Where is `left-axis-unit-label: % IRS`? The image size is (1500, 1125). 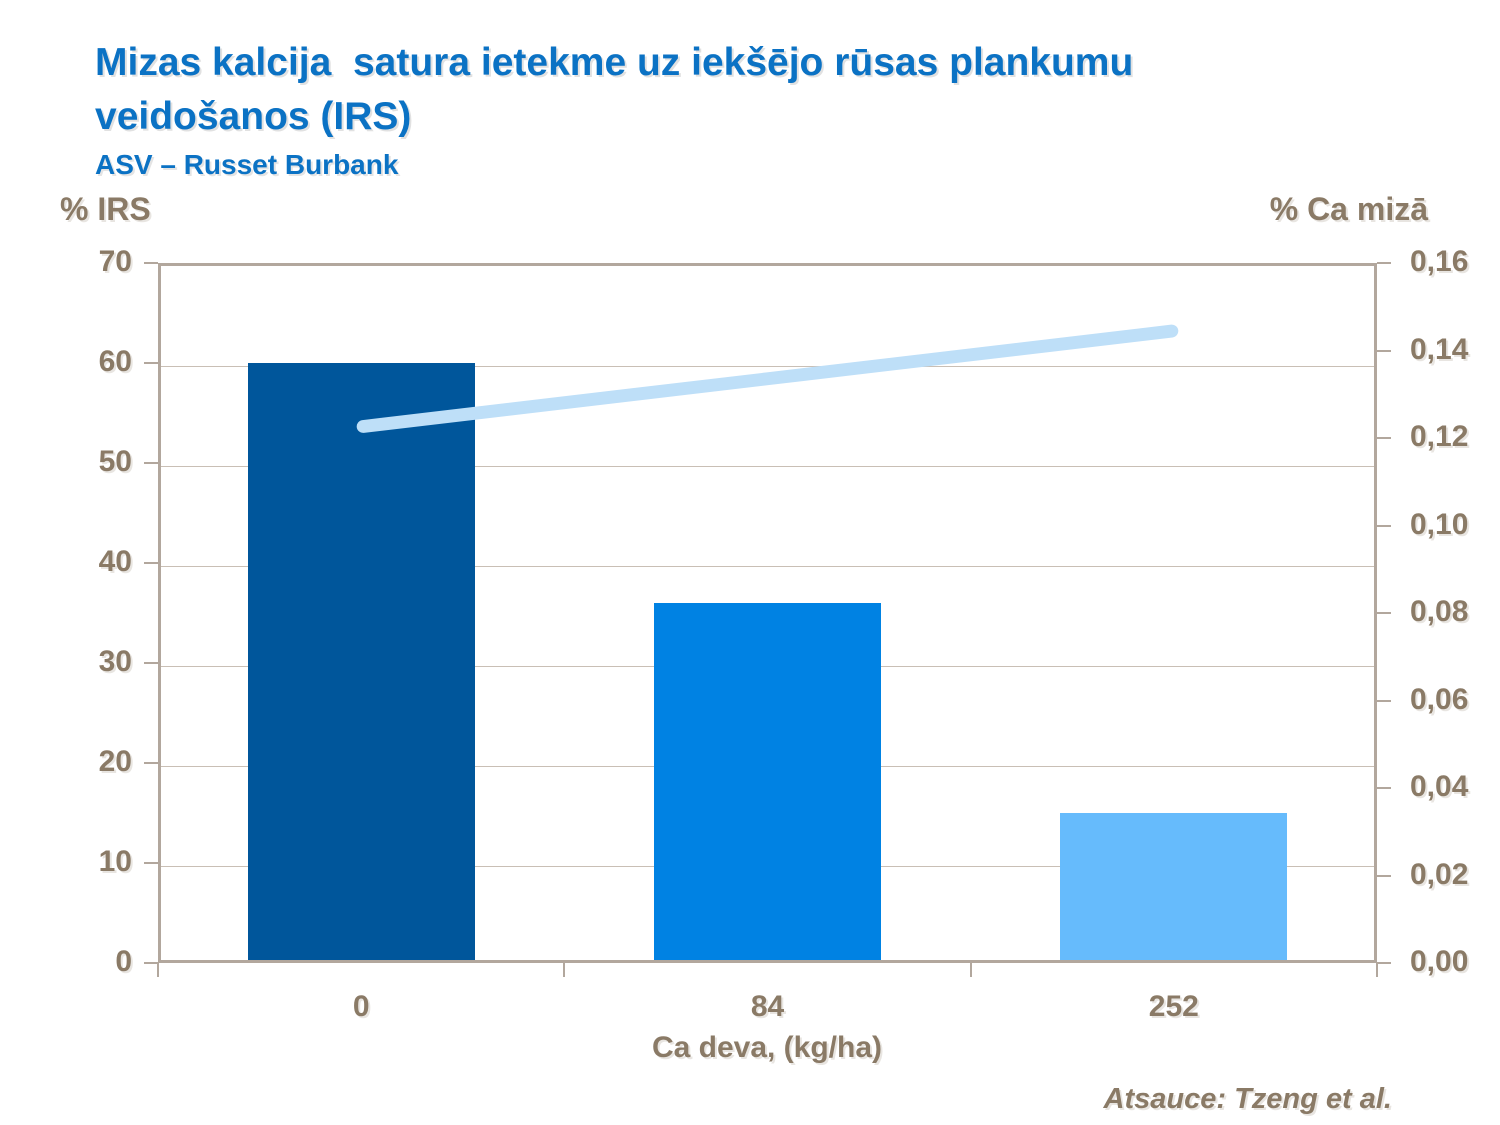 left-axis-unit-label: % IRS is located at coordinates (105, 209).